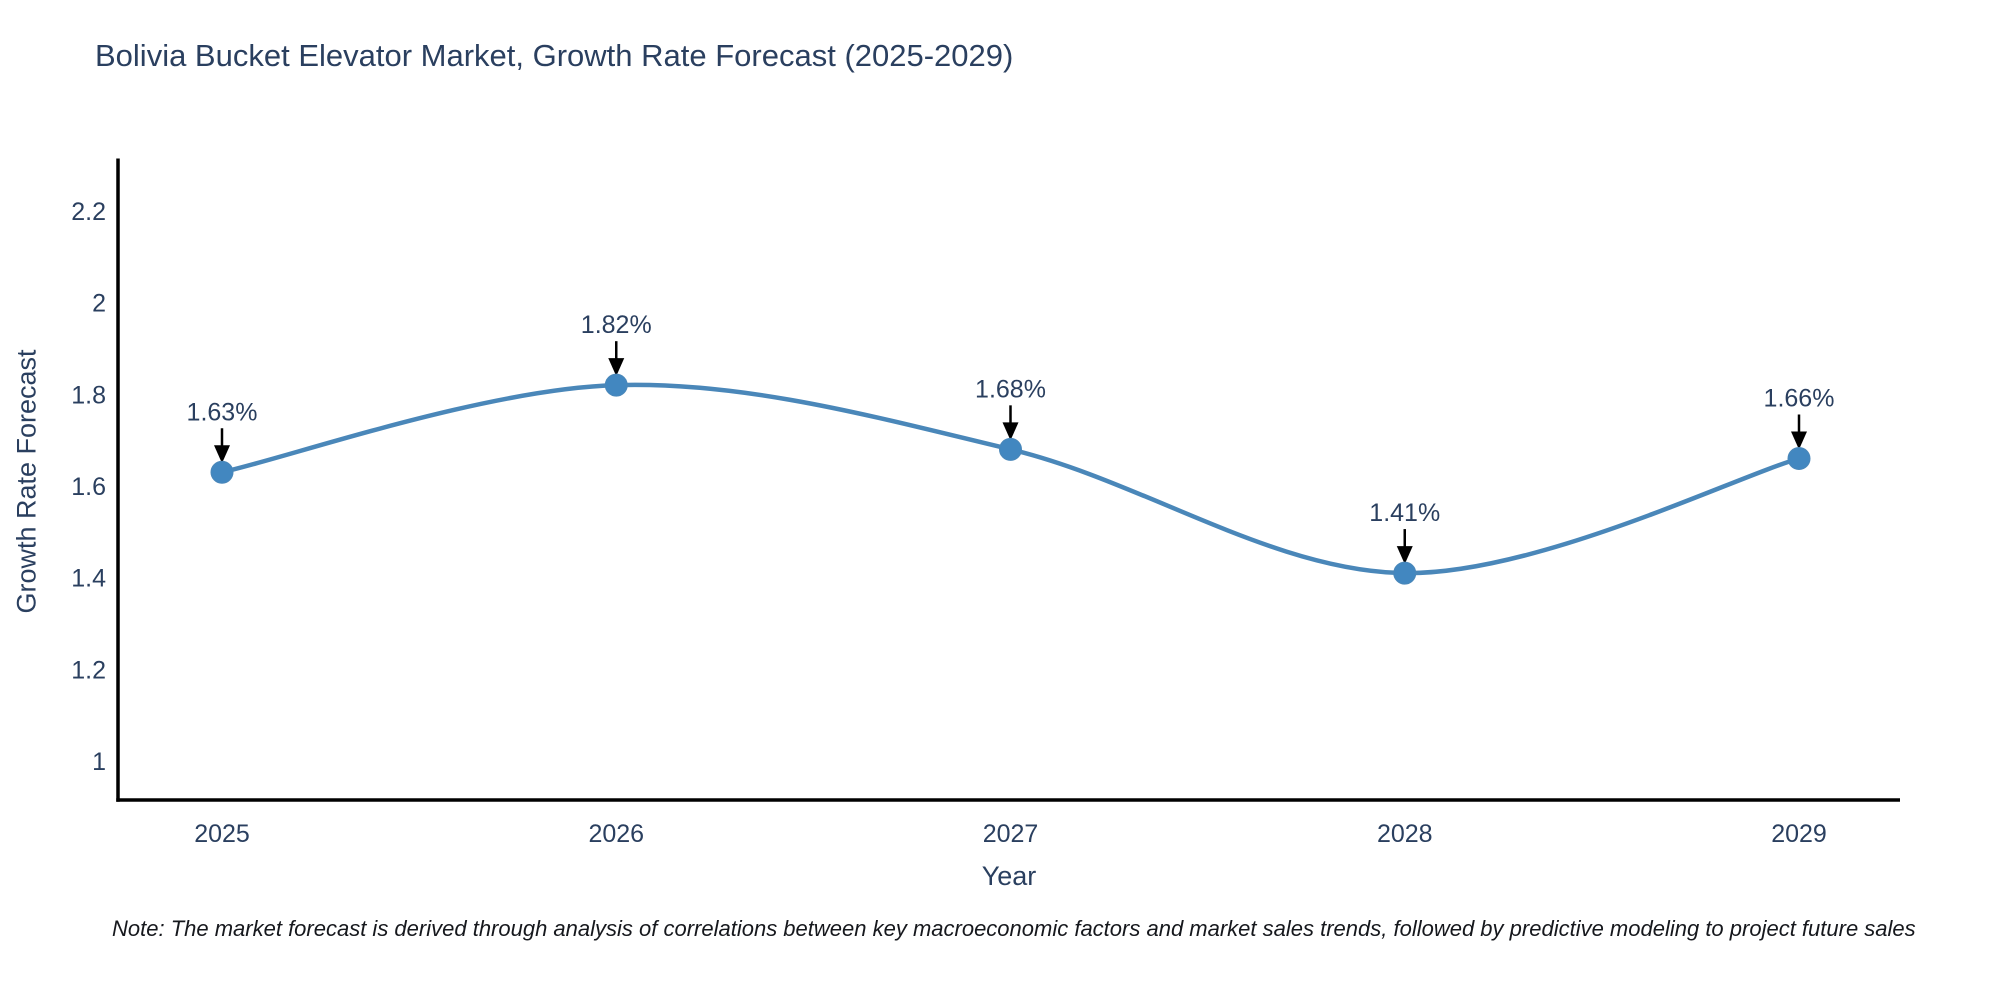 This screenshot has width=2000, height=1000. What do you see at coordinates (88, 670) in the screenshot?
I see `y-tick-label: 1.2` at bounding box center [88, 670].